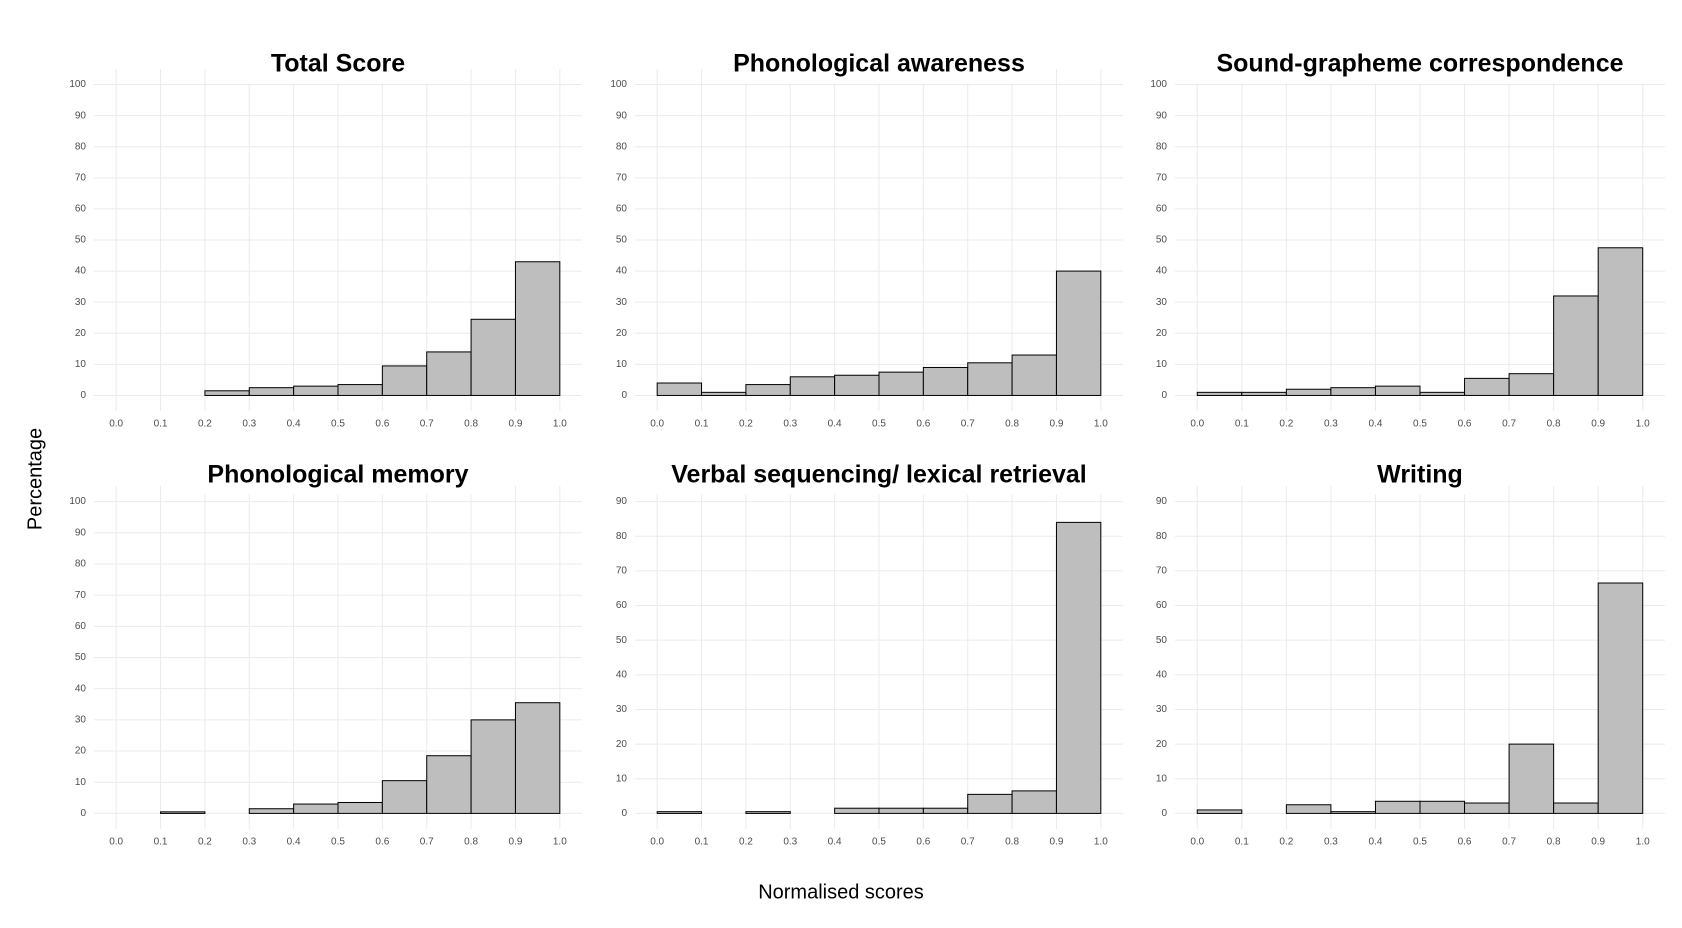 The width and height of the screenshot is (1682, 928). Describe the element at coordinates (1162, 333) in the screenshot. I see `y-tick-label: 20` at that location.